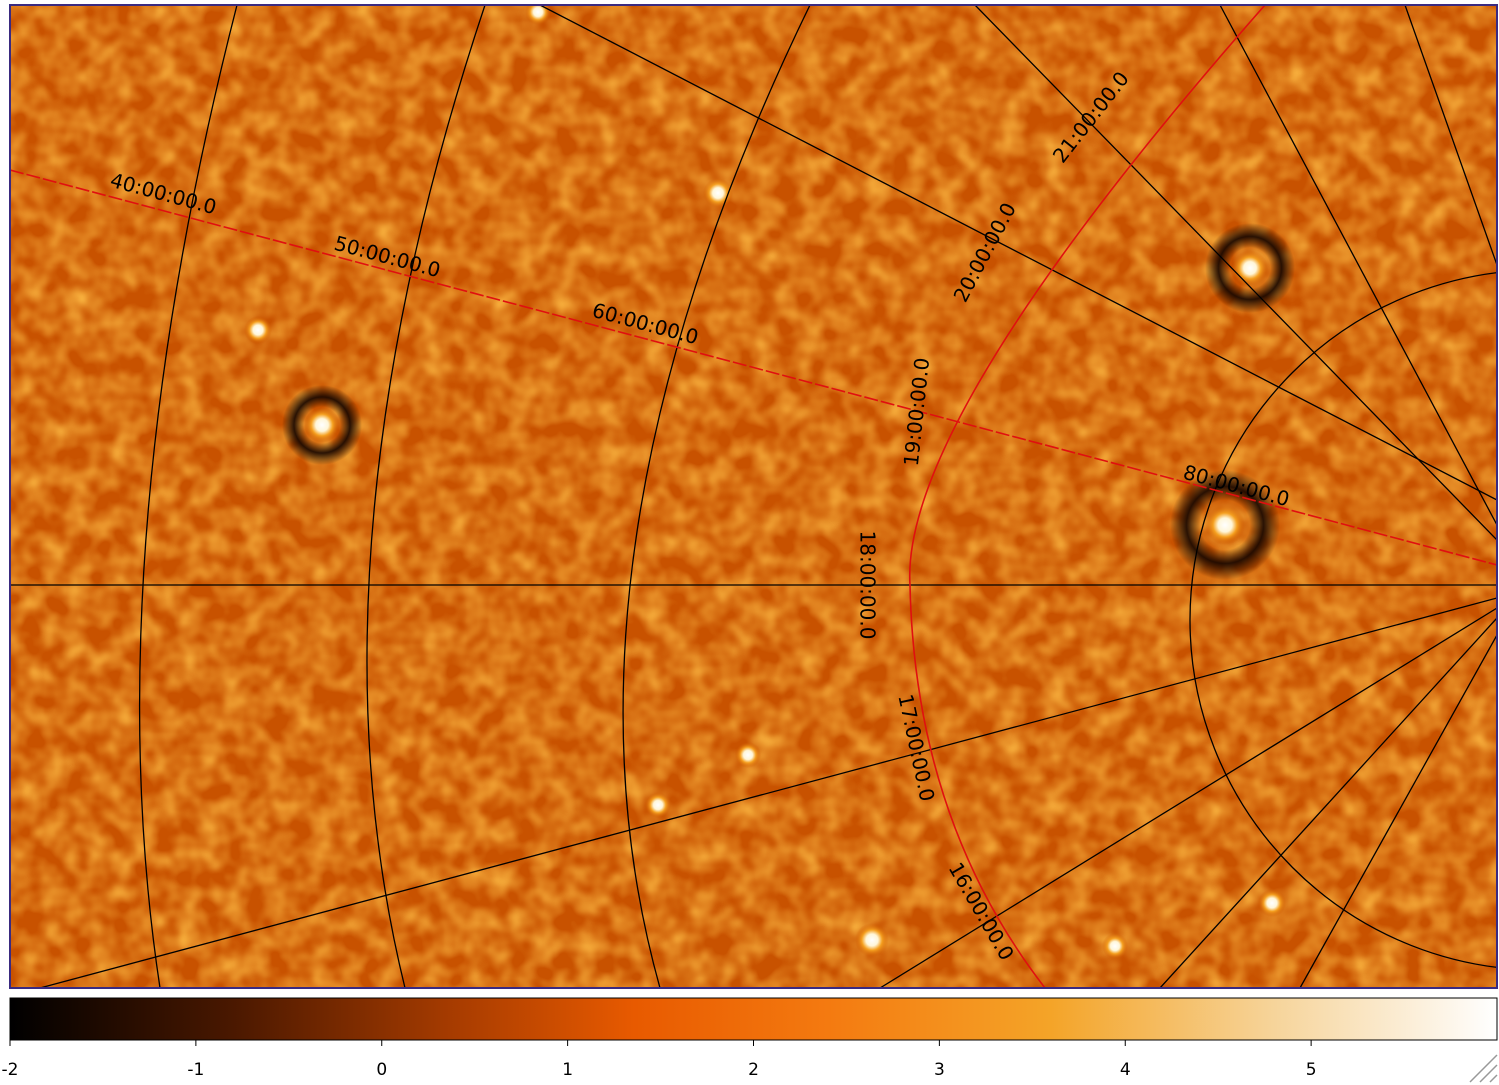 This screenshot has width=1499, height=1085. I want to click on colorbar-tick-label: 2, so click(753, 1070).